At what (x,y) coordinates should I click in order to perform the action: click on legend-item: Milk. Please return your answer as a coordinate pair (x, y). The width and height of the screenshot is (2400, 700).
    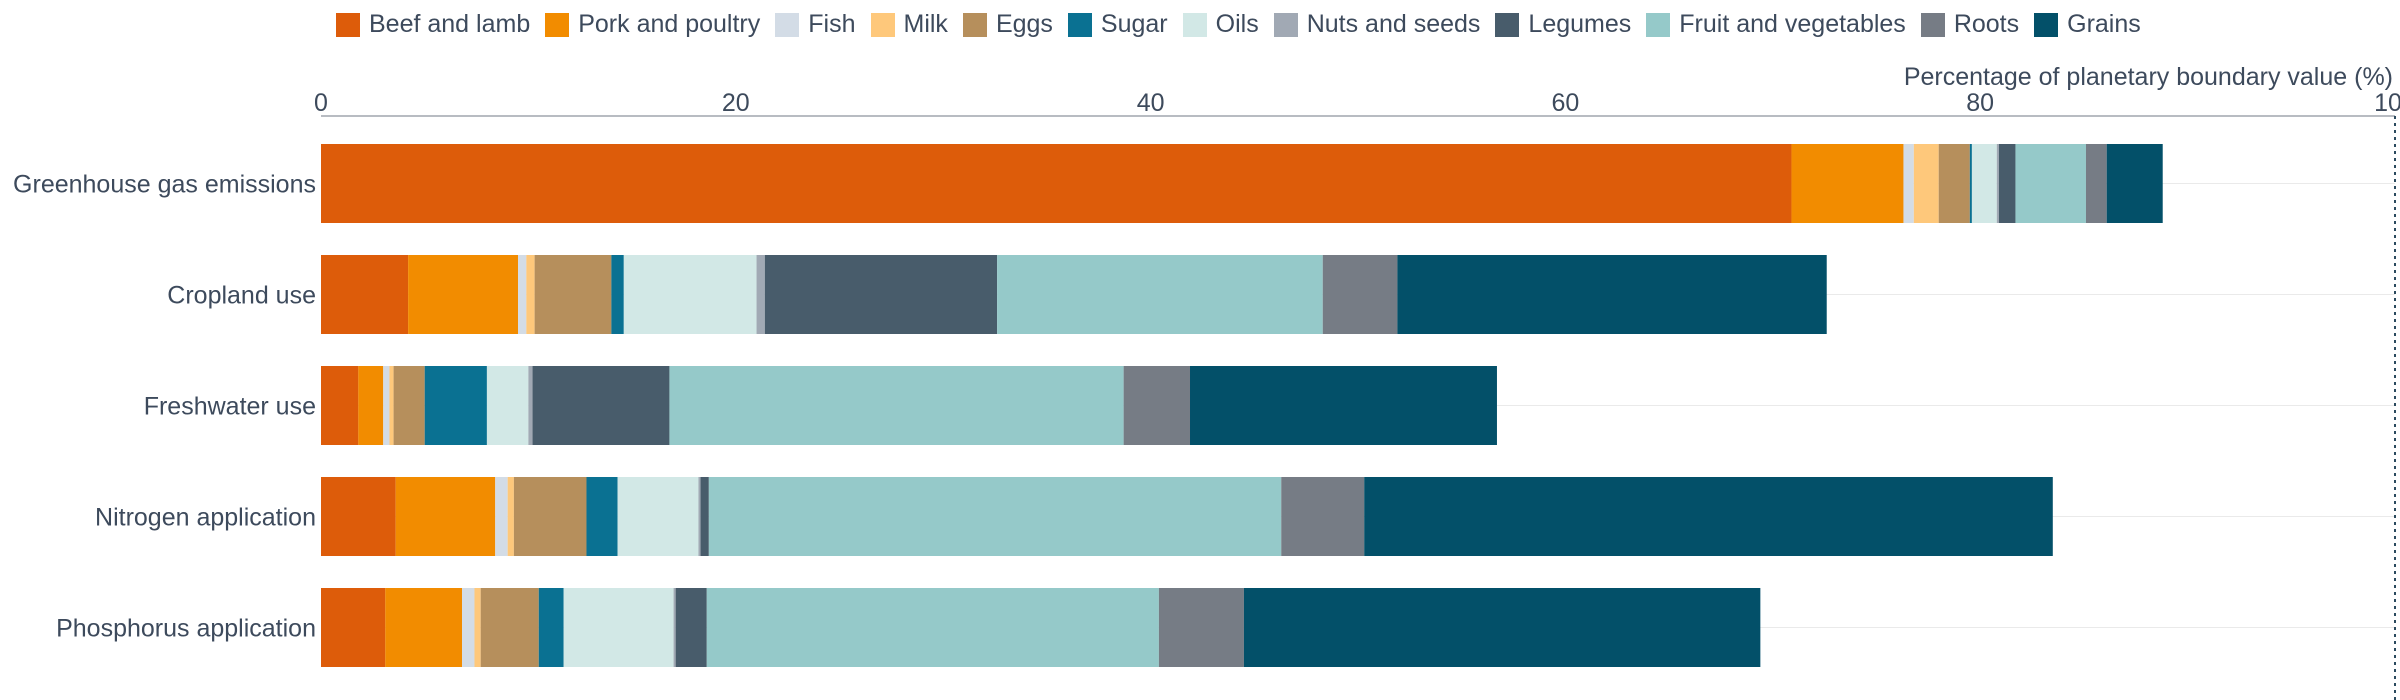
    Looking at the image, I should click on (909, 24).